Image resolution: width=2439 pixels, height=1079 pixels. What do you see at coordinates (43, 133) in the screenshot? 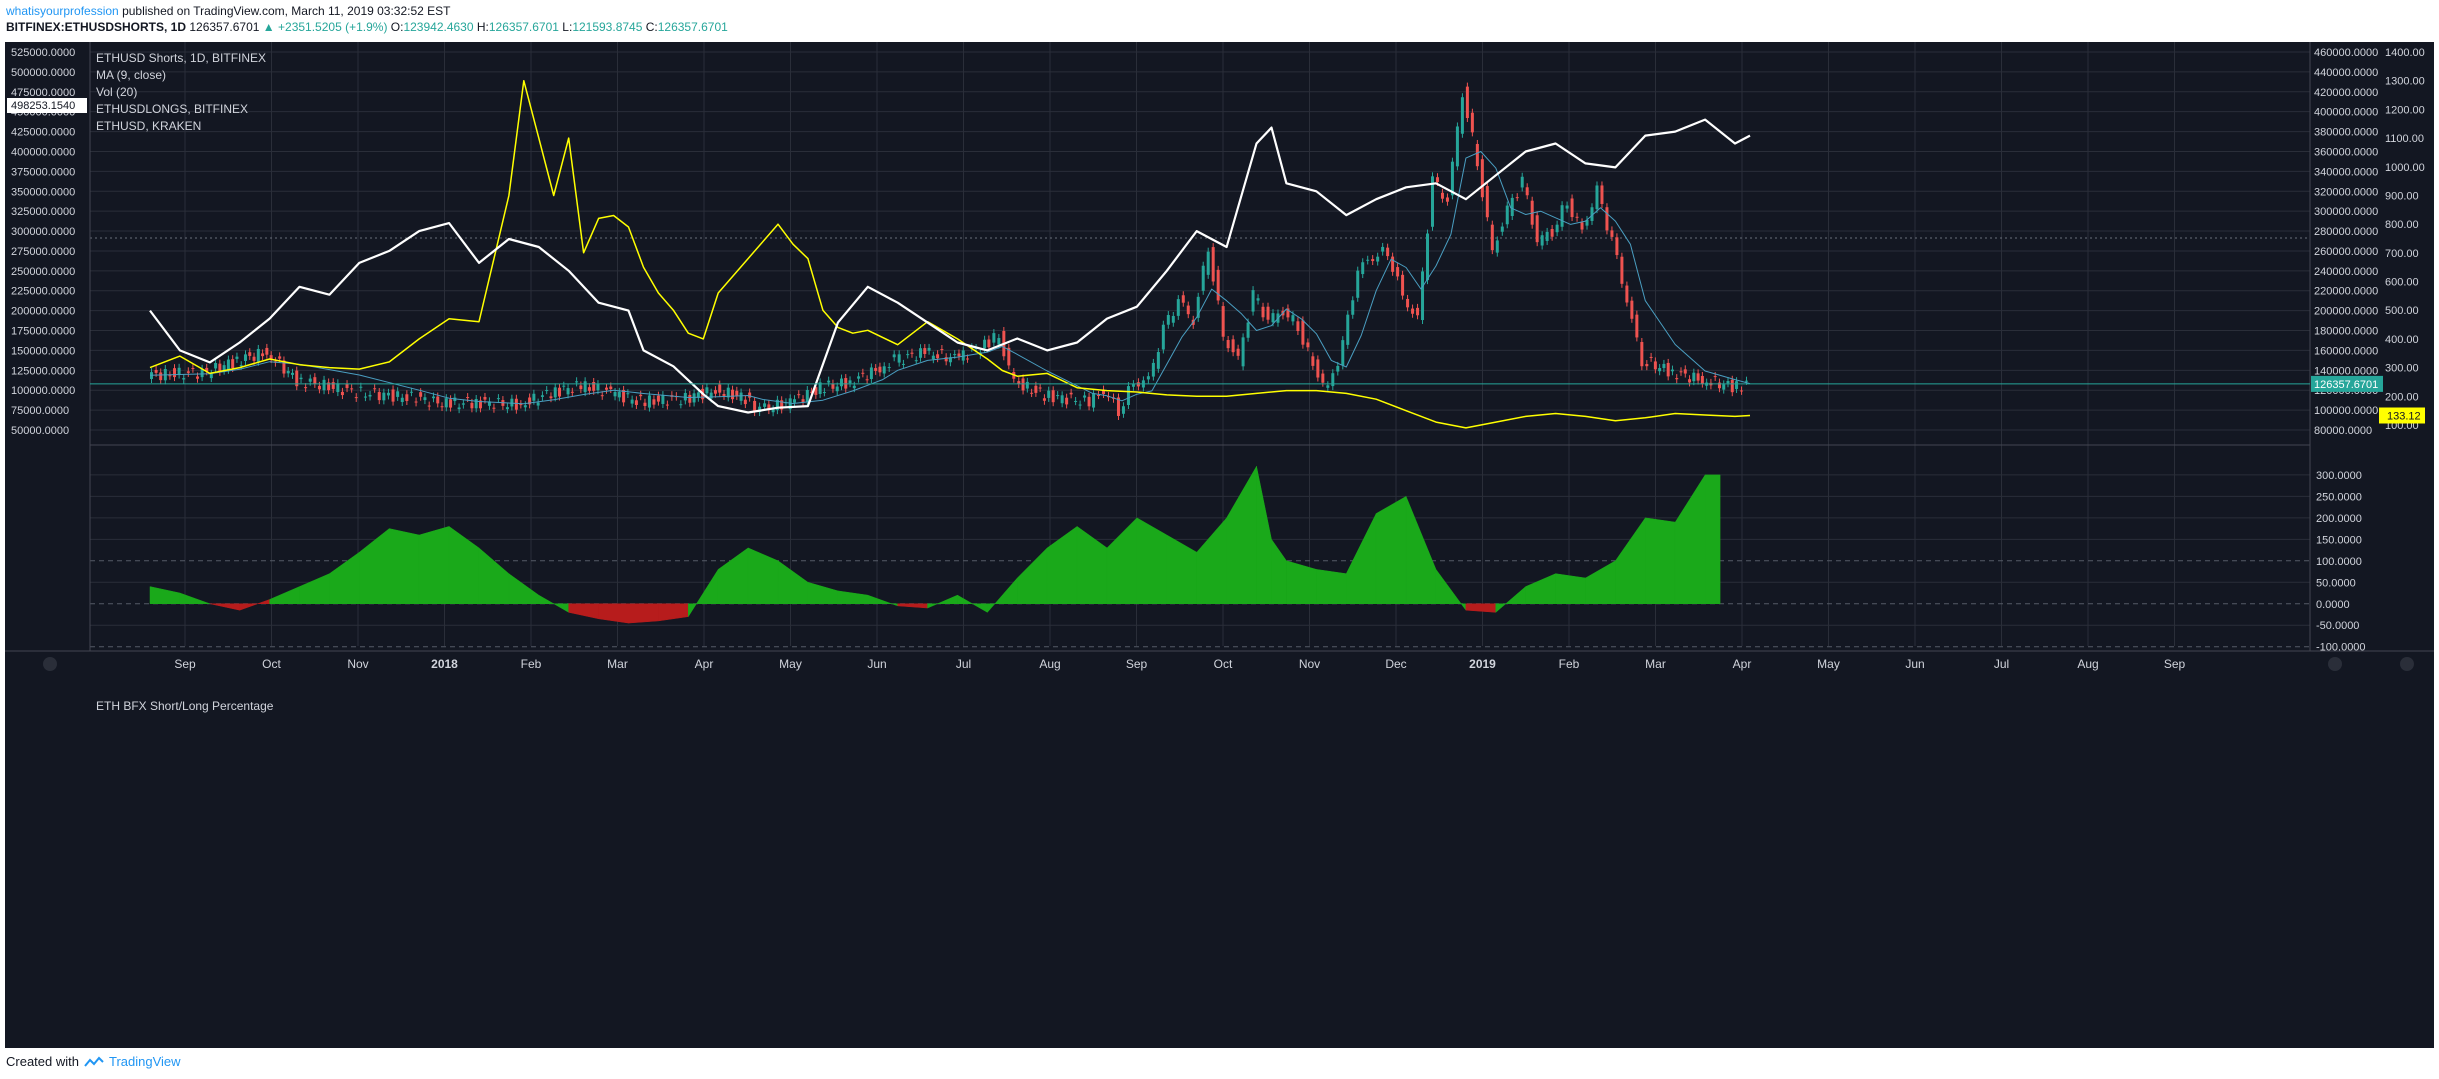
I see `left-axis-tick: 425000.0000` at bounding box center [43, 133].